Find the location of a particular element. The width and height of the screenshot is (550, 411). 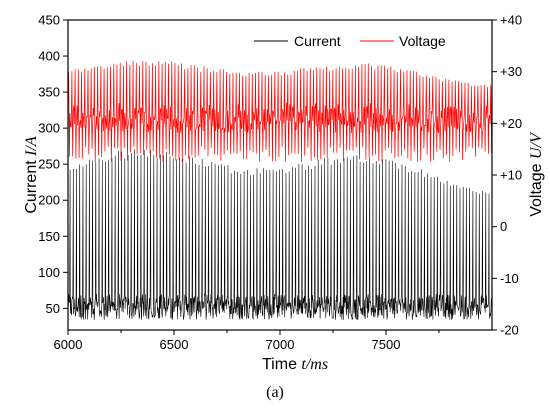

y-left-tick-label: 250 is located at coordinates (49, 164).